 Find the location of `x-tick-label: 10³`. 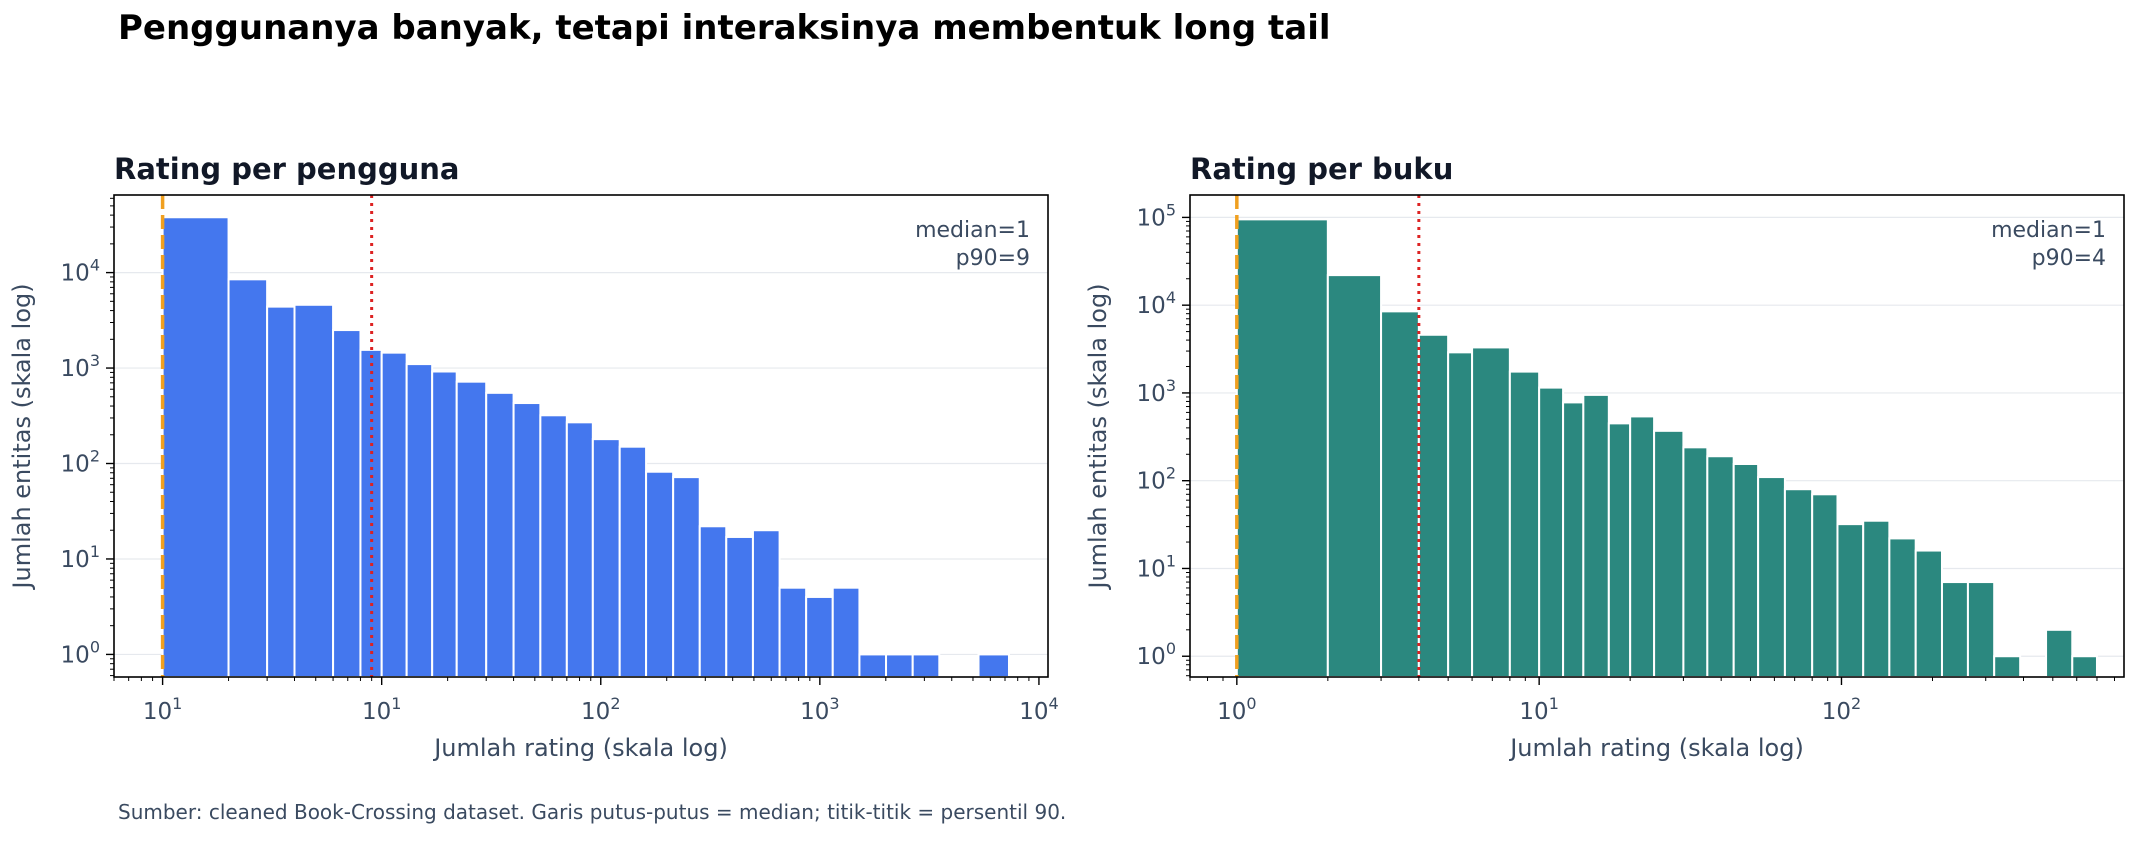

x-tick-label: 10³ is located at coordinates (819, 709).